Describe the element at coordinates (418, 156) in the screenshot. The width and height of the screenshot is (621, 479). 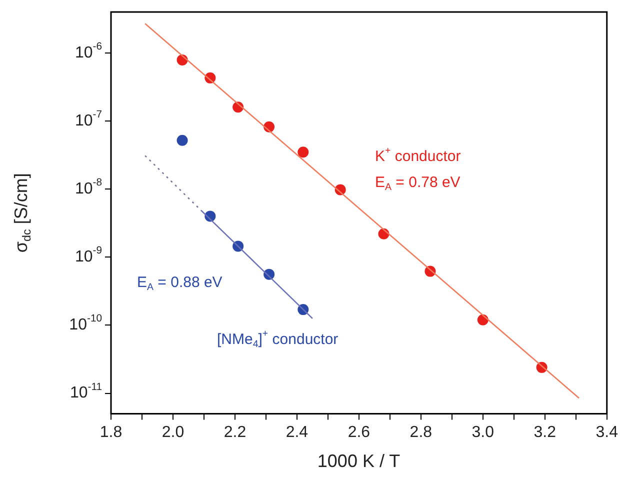
I see `annotation: K+ conductor` at that location.